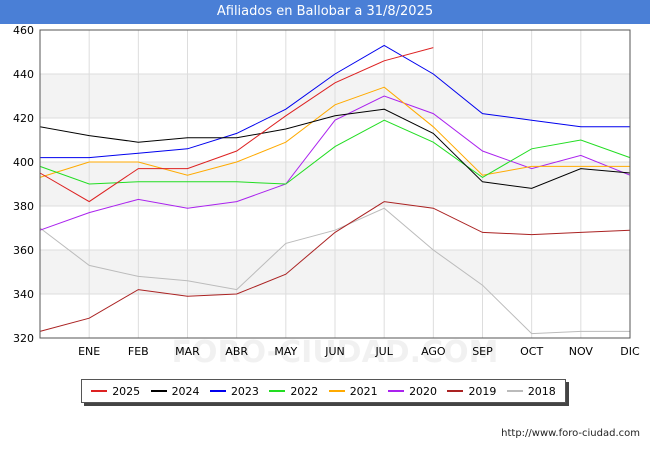 This screenshot has width=650, height=450. Describe the element at coordinates (23, 294) in the screenshot. I see `y-tick-label: 340` at that location.